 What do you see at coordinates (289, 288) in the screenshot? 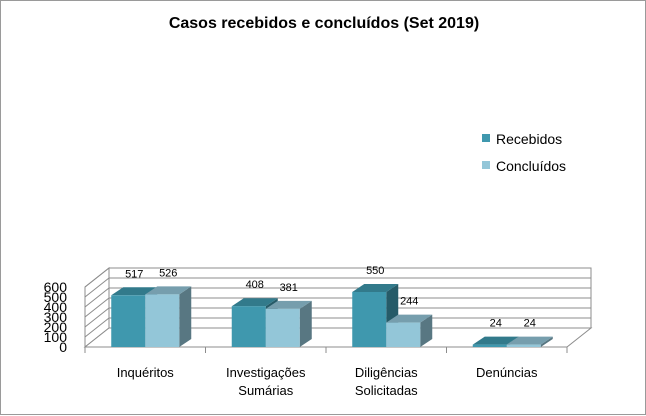
I see `data-label: 381` at bounding box center [289, 288].